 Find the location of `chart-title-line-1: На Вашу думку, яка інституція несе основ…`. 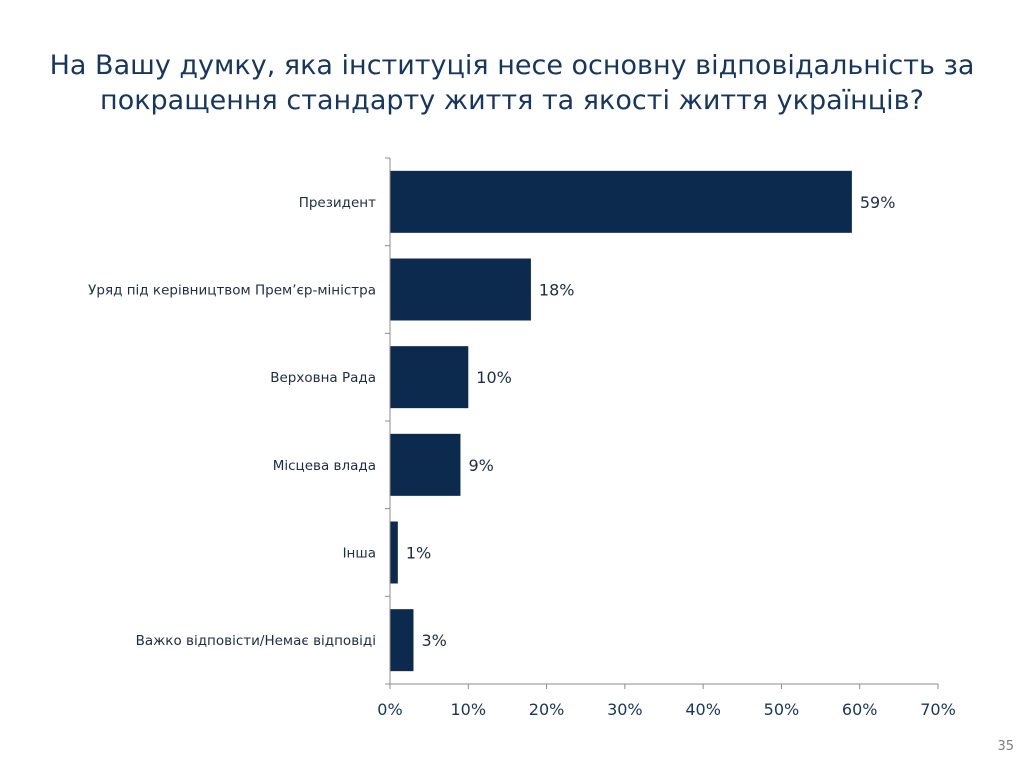

chart-title-line-1: На Вашу думку, яка інституція несе основ… is located at coordinates (512, 65).